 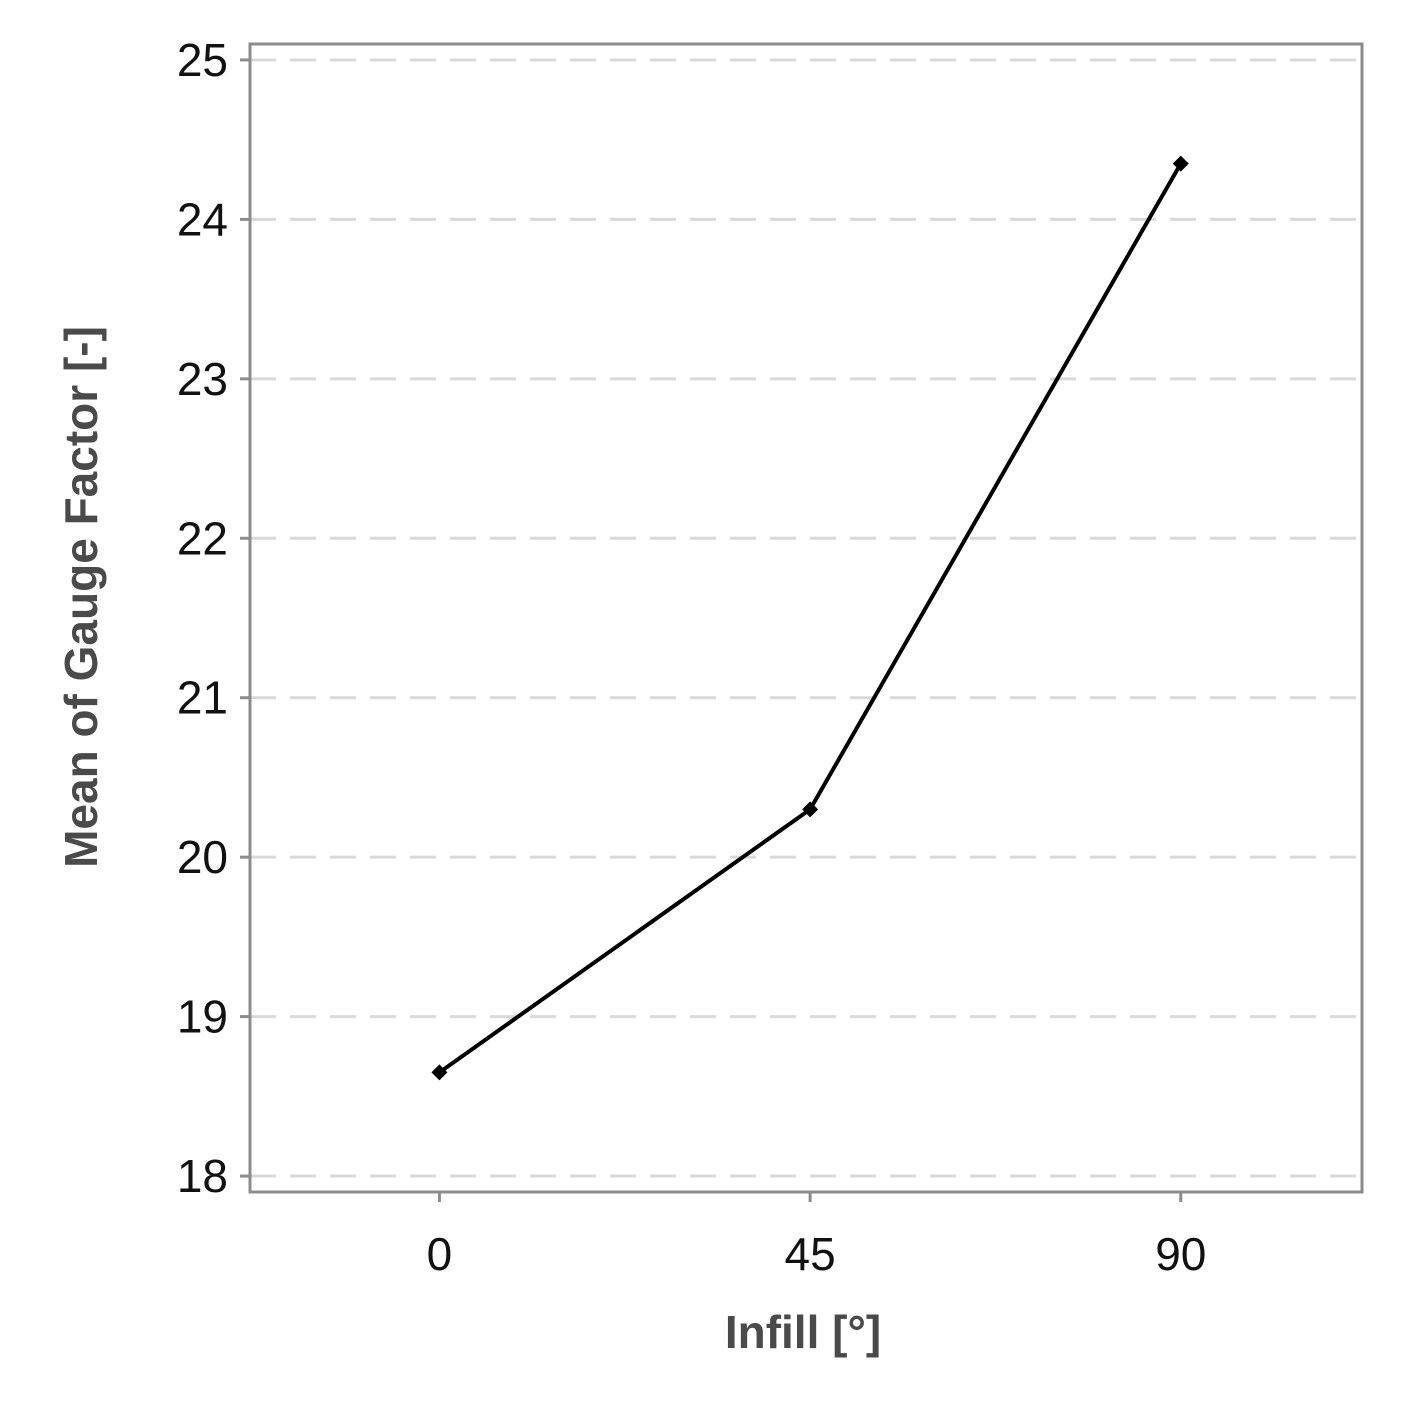 What do you see at coordinates (202, 60) in the screenshot?
I see `y-tick-label: 25` at bounding box center [202, 60].